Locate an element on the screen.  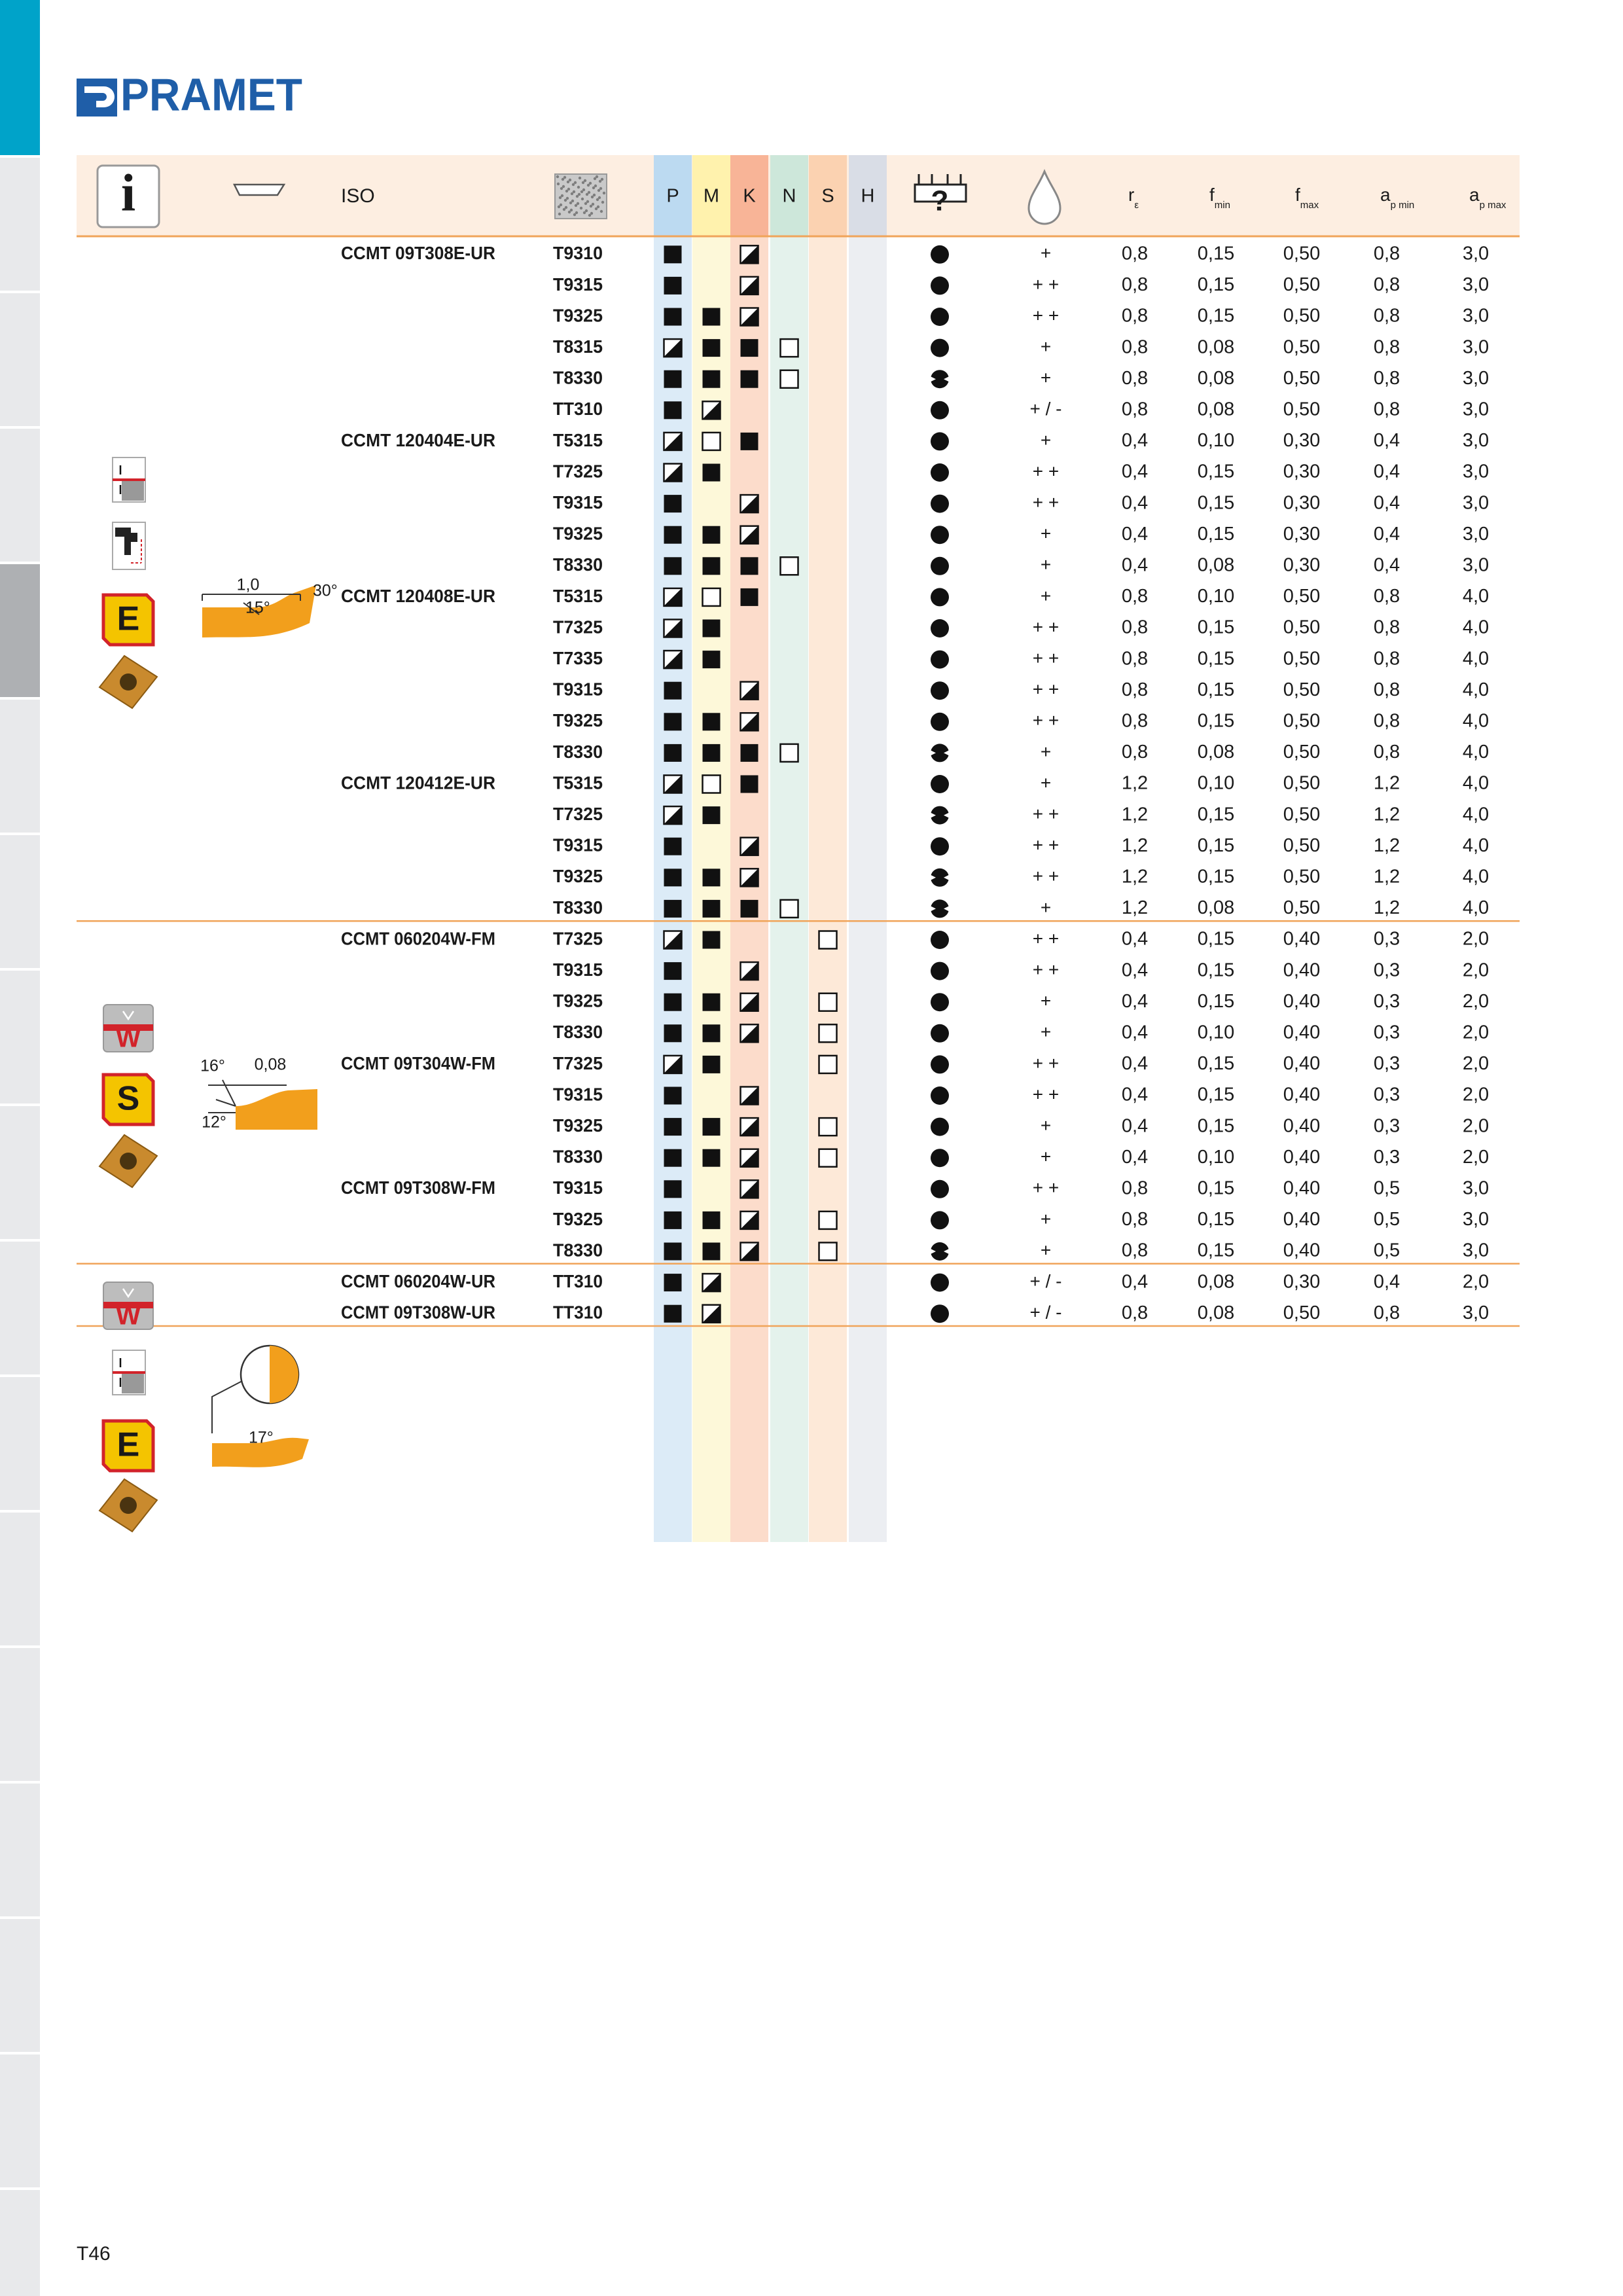
cutting-value: 0,5 is located at coordinates (1387, 1250).